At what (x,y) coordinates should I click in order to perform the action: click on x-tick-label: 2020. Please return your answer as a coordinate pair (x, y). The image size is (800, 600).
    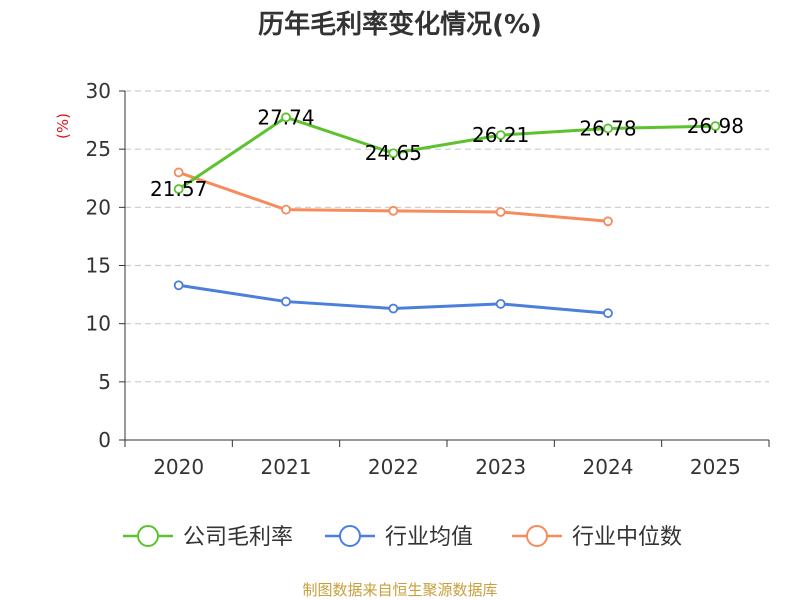
    Looking at the image, I should click on (178, 467).